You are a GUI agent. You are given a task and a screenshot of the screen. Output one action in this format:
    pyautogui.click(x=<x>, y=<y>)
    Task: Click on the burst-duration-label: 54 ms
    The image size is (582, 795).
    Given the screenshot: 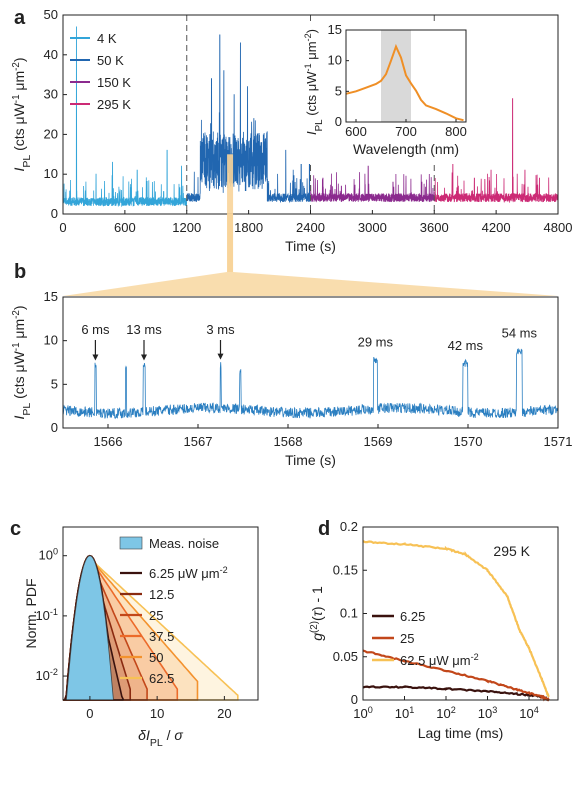 What is the action you would take?
    pyautogui.click(x=520, y=333)
    